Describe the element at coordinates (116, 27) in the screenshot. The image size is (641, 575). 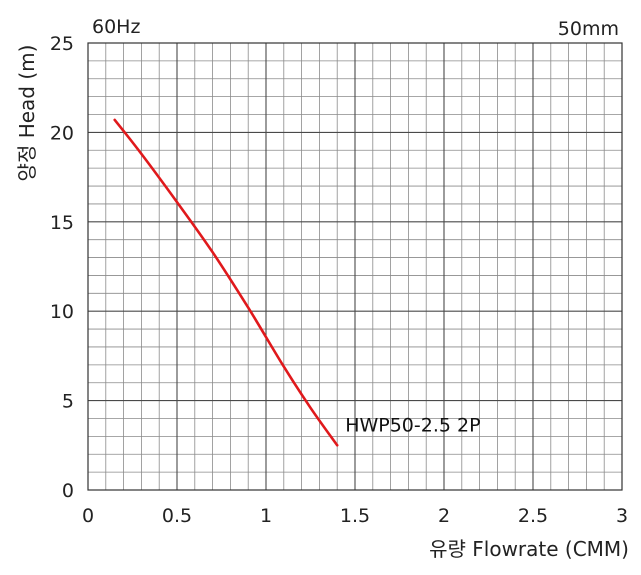
I see `frequency-label: 60Hz` at that location.